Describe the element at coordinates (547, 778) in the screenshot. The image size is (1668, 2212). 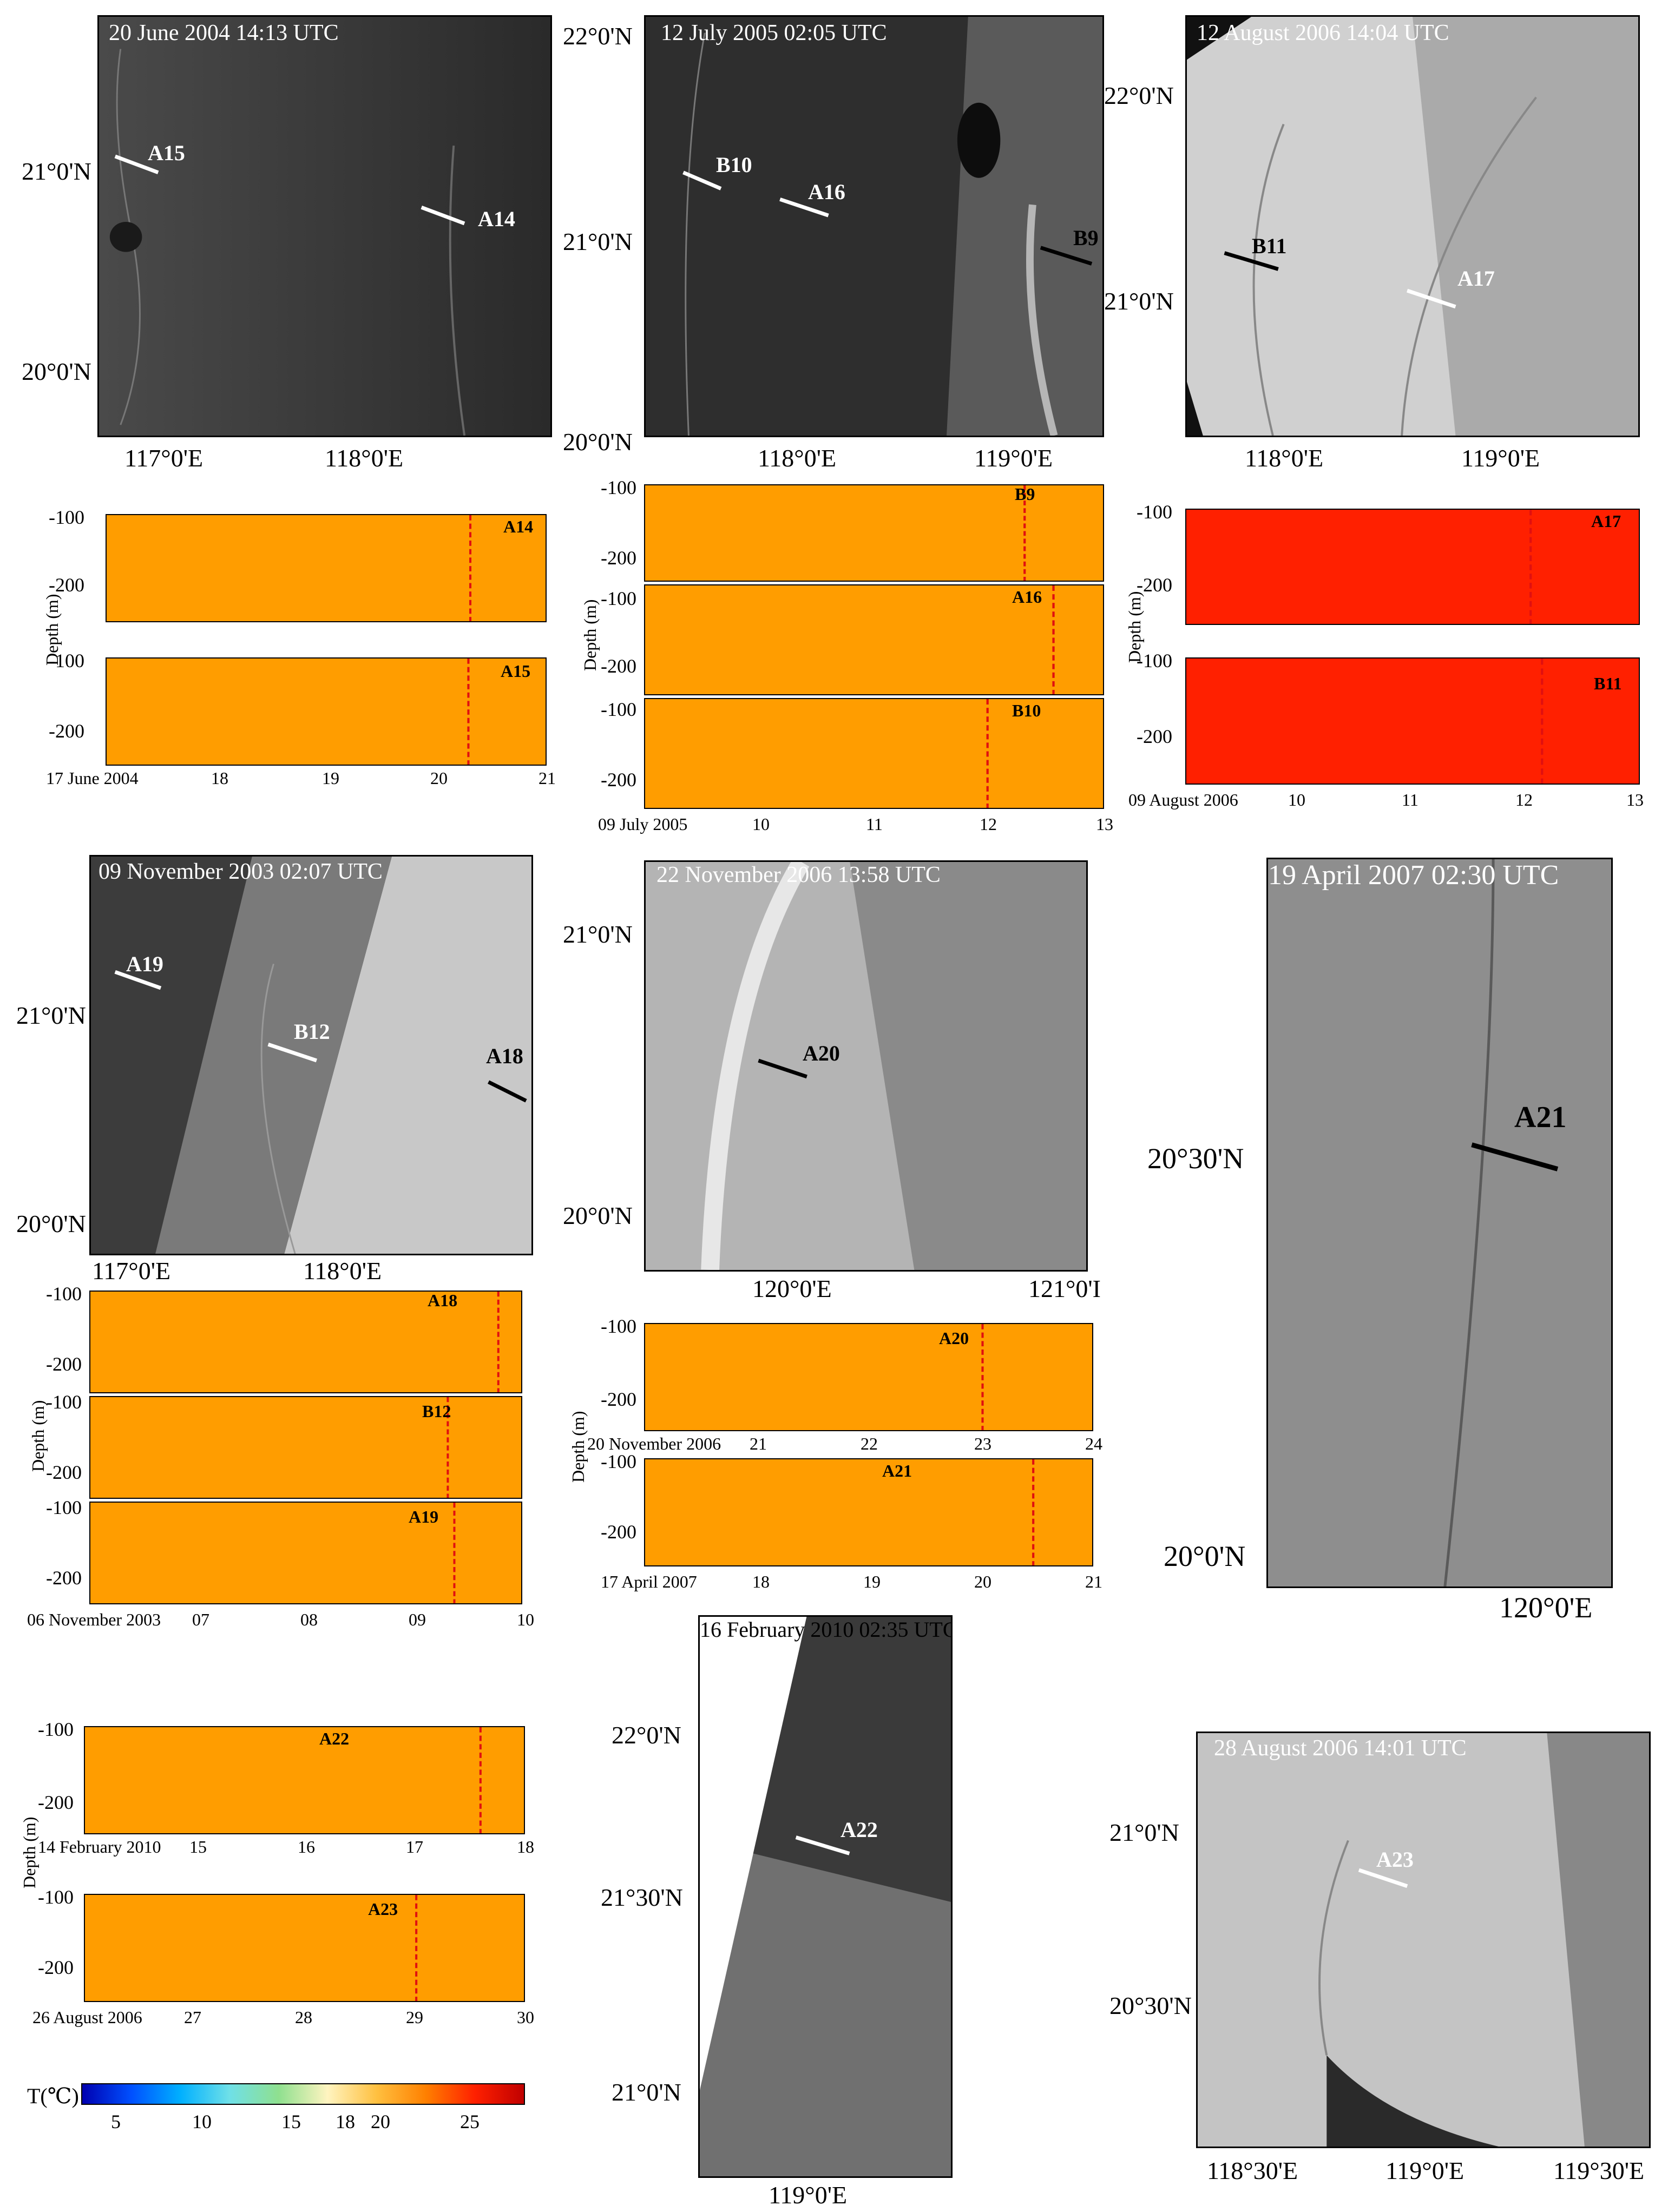
I see `x-tick: 21` at that location.